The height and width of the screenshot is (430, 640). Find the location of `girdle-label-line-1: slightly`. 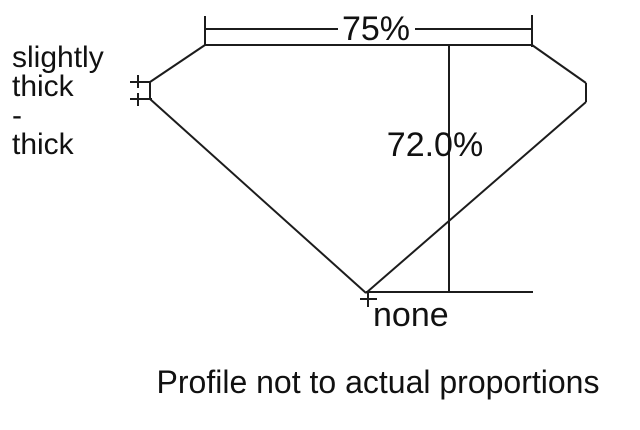

girdle-label-line-1: slightly is located at coordinates (58, 57).